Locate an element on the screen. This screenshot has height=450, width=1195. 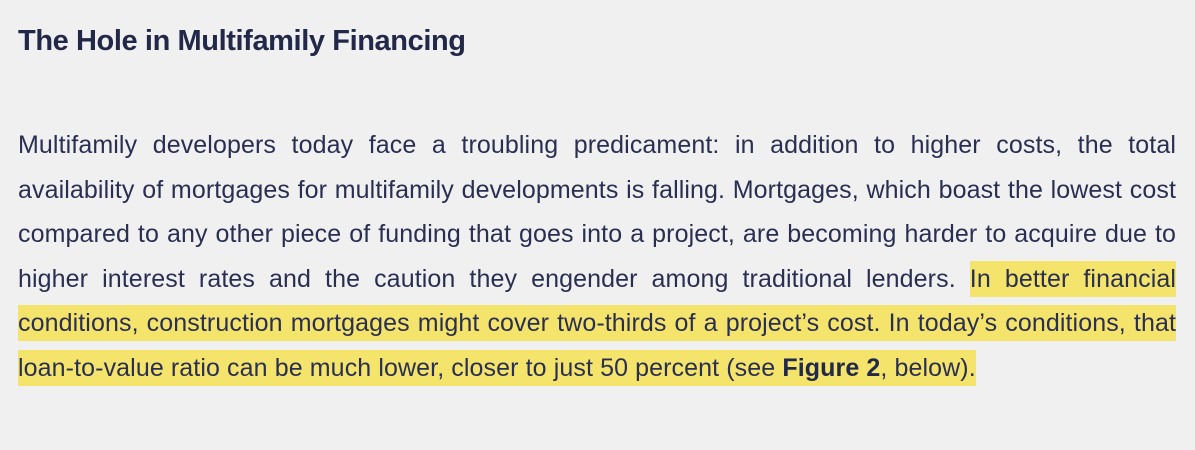
highlighted-text-tail: , below). is located at coordinates (928, 367).